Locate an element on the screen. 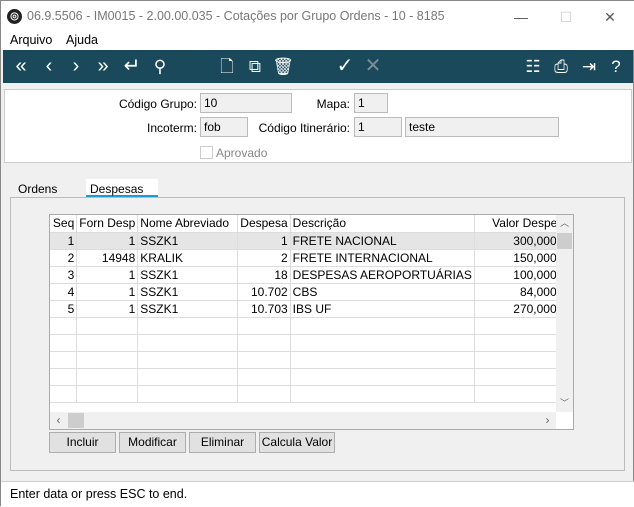 Image resolution: width=634 pixels, height=507 pixels. itinerario-desc-field: teste is located at coordinates (482, 127).